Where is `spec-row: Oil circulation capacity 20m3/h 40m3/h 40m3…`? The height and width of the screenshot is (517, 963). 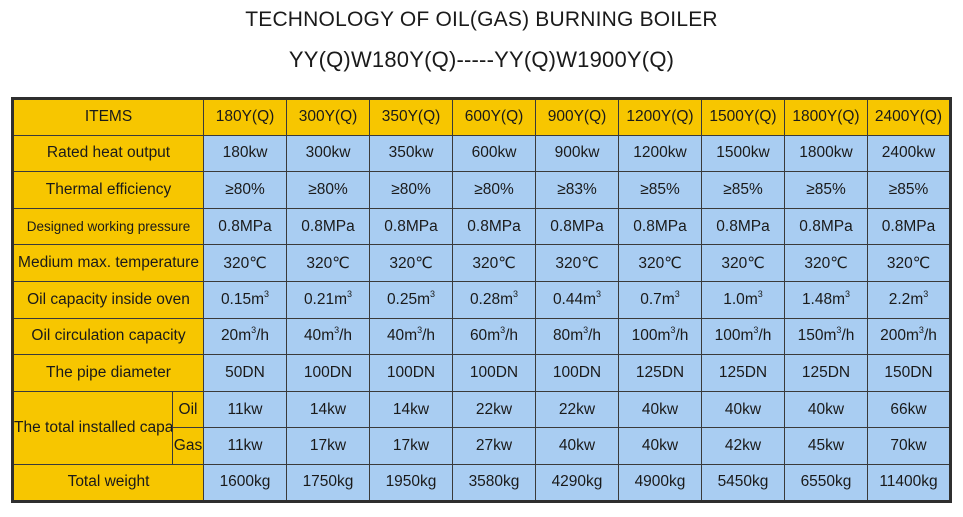 spec-row: Oil circulation capacity 20m3/h 40m3/h 40m3… is located at coordinates (481, 336).